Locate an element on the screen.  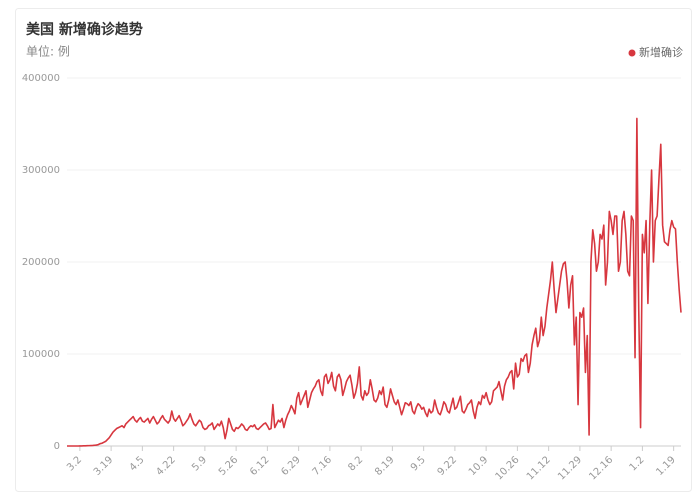
y-tick-label: 200000 is located at coordinates (41, 262).